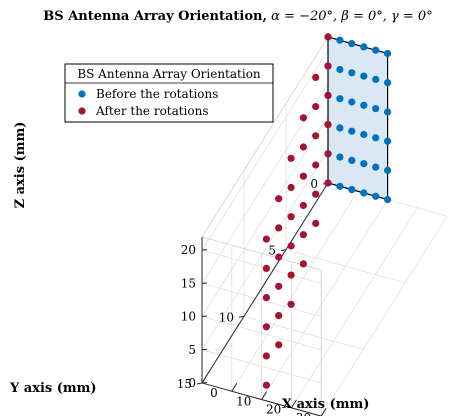 The height and width of the screenshot is (416, 476). Describe the element at coordinates (303, 413) in the screenshot. I see `x-tick-label: 30` at that location.